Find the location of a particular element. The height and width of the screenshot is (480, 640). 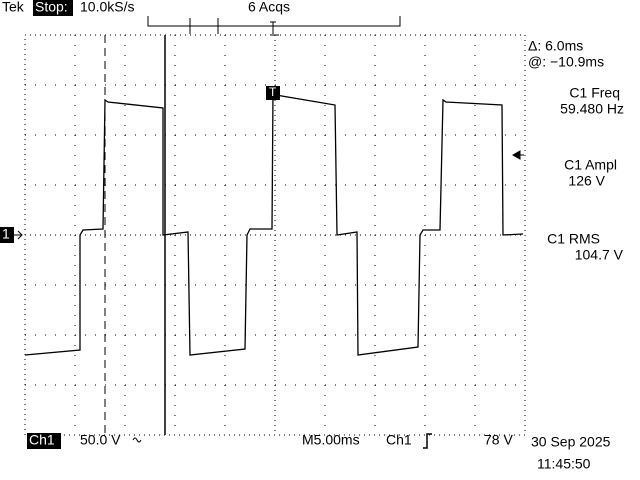

status-box is located at coordinates (53, 8).